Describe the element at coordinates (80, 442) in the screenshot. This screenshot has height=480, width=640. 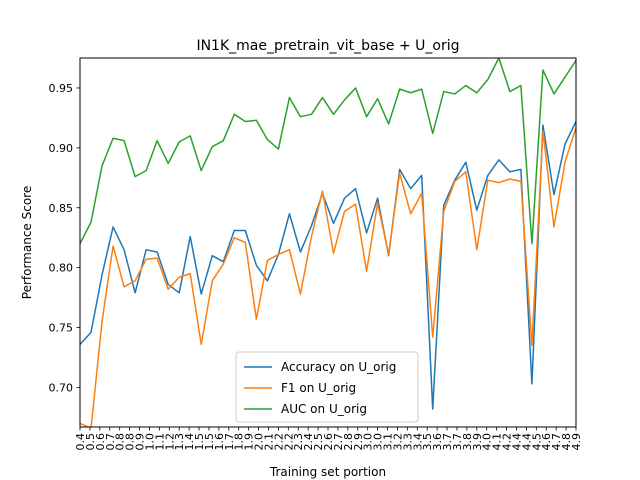
I see `x-tick-label: 0.4` at that location.